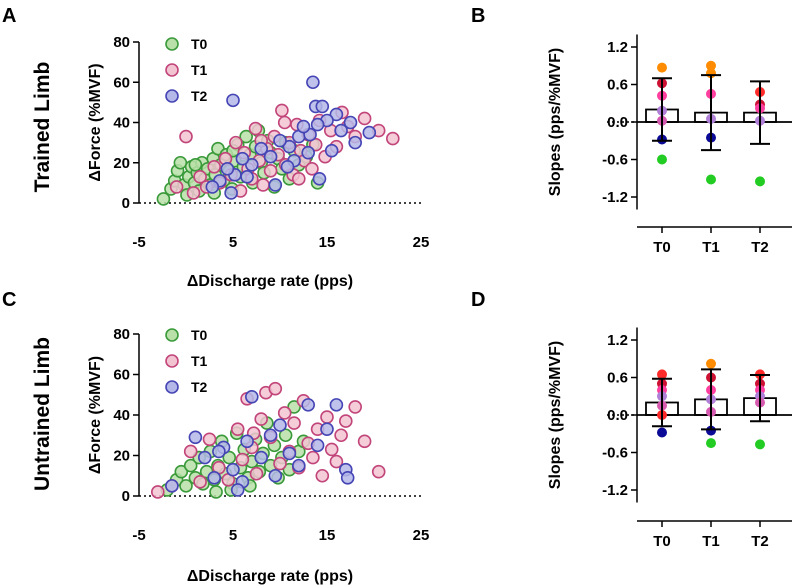 The width and height of the screenshot is (796, 585). What do you see at coordinates (617, 47) in the screenshot?
I see `panel-b-ytick-label: 1.2` at bounding box center [617, 47].